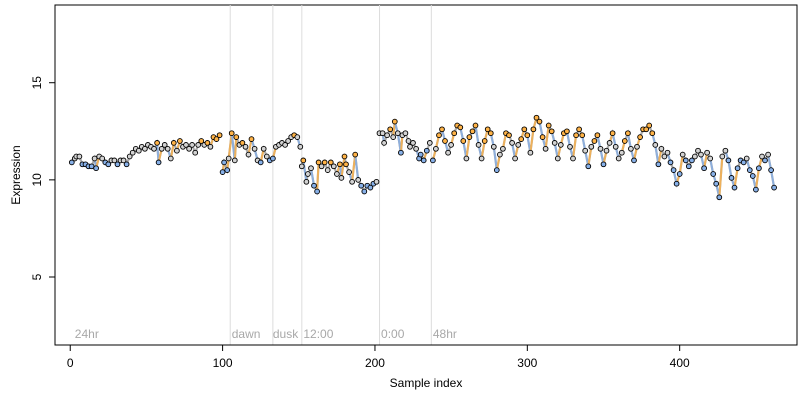 Image resolution: width=800 pixels, height=400 pixels. I want to click on x-tick-label: 100, so click(223, 363).